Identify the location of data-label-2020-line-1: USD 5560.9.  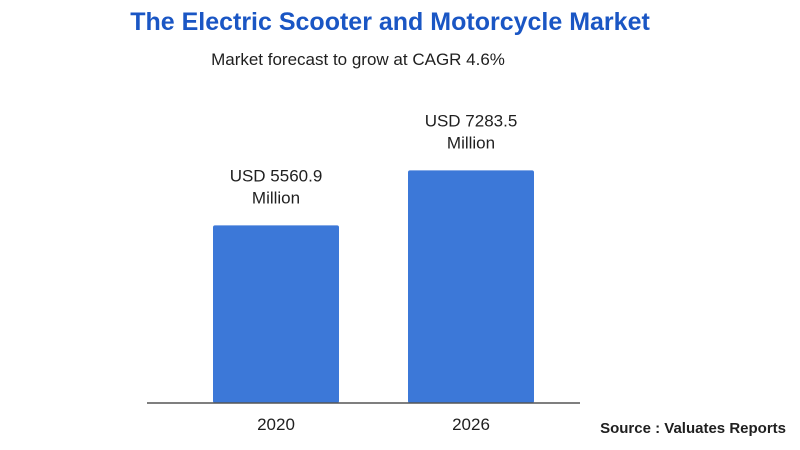
(276, 175).